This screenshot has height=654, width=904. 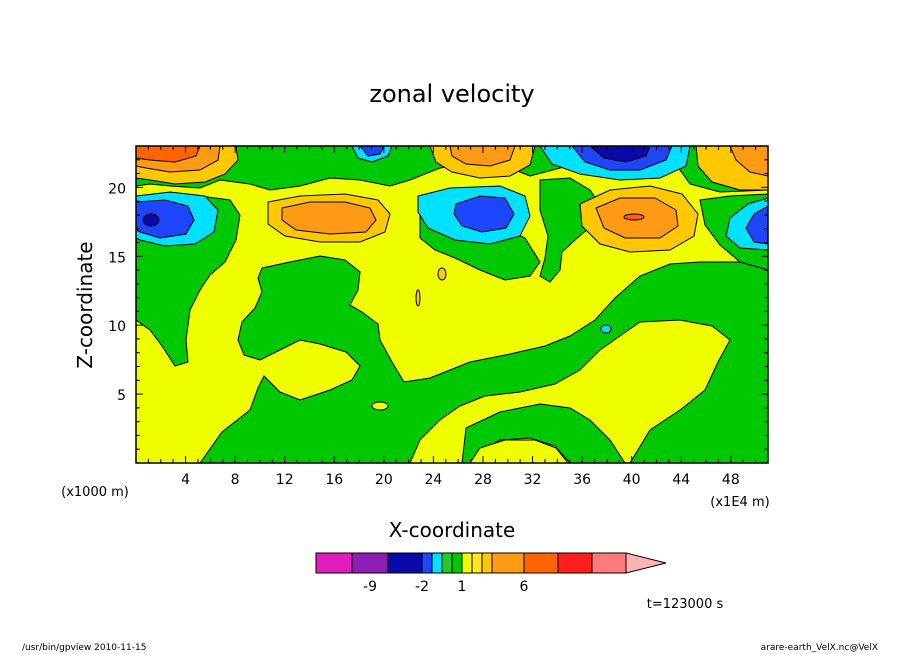 What do you see at coordinates (632, 480) in the screenshot?
I see `x-tick-label: 40` at bounding box center [632, 480].